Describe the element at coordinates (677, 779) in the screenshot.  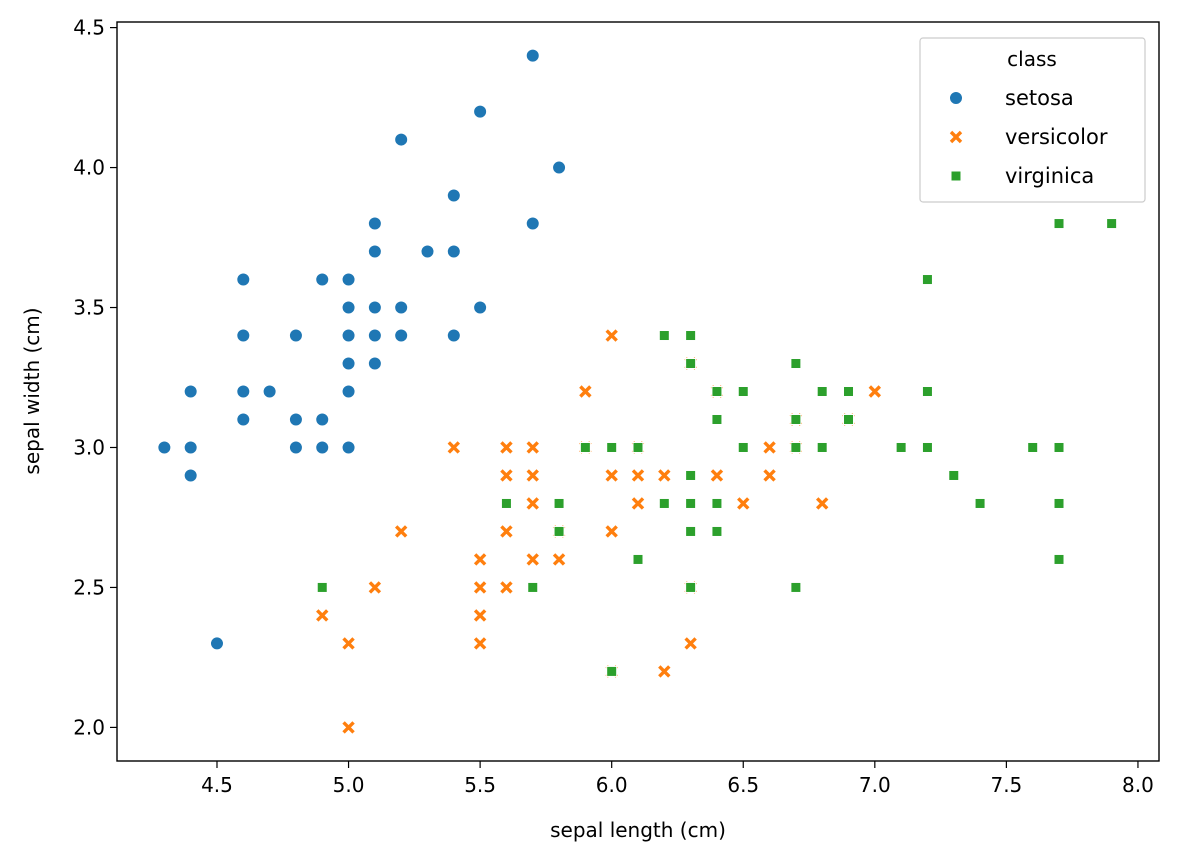
I see `x-axis-ticks: 4.5 5.0 5.5 6.0 6.5 7.0 7.5 8.0` at that location.